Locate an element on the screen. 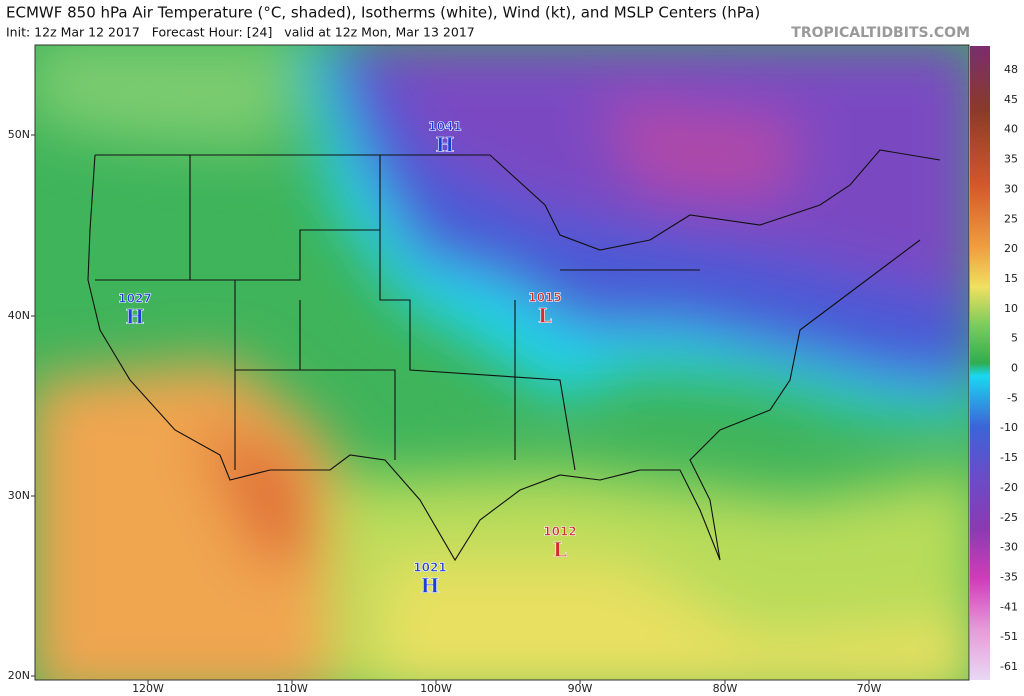 The height and width of the screenshot is (696, 1024). source: TROPICALTIDBITS.COM is located at coordinates (880, 33).